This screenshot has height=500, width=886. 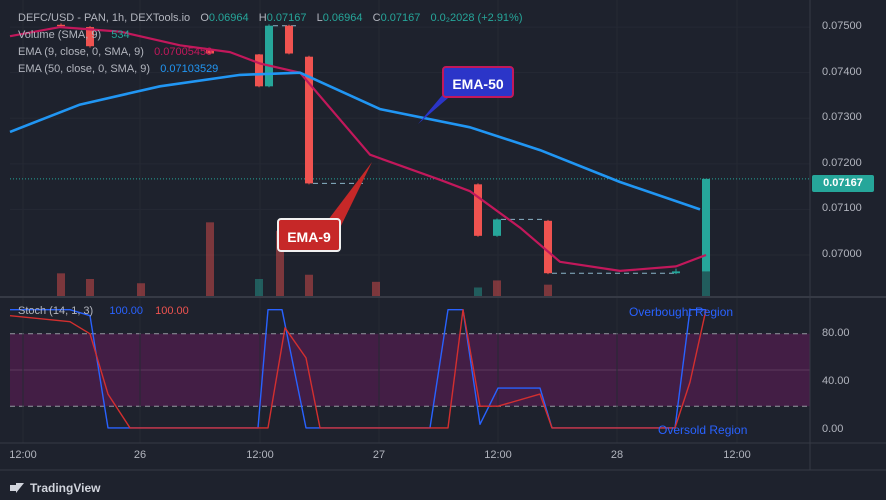 What do you see at coordinates (126, 311) in the screenshot?
I see `stoch-k-value: 100.00` at bounding box center [126, 311].